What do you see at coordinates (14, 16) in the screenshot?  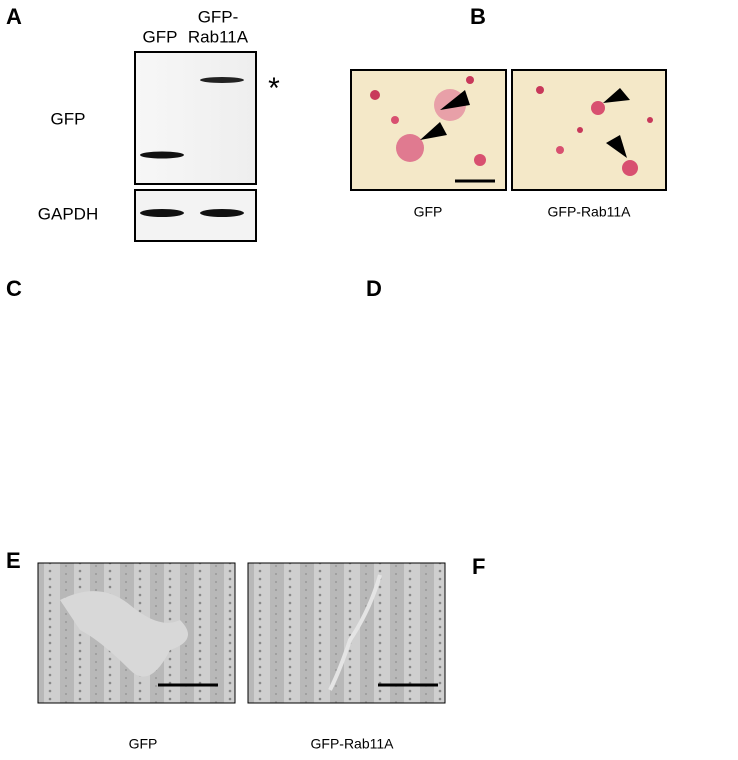 I see `panel-label: A` at bounding box center [14, 16].